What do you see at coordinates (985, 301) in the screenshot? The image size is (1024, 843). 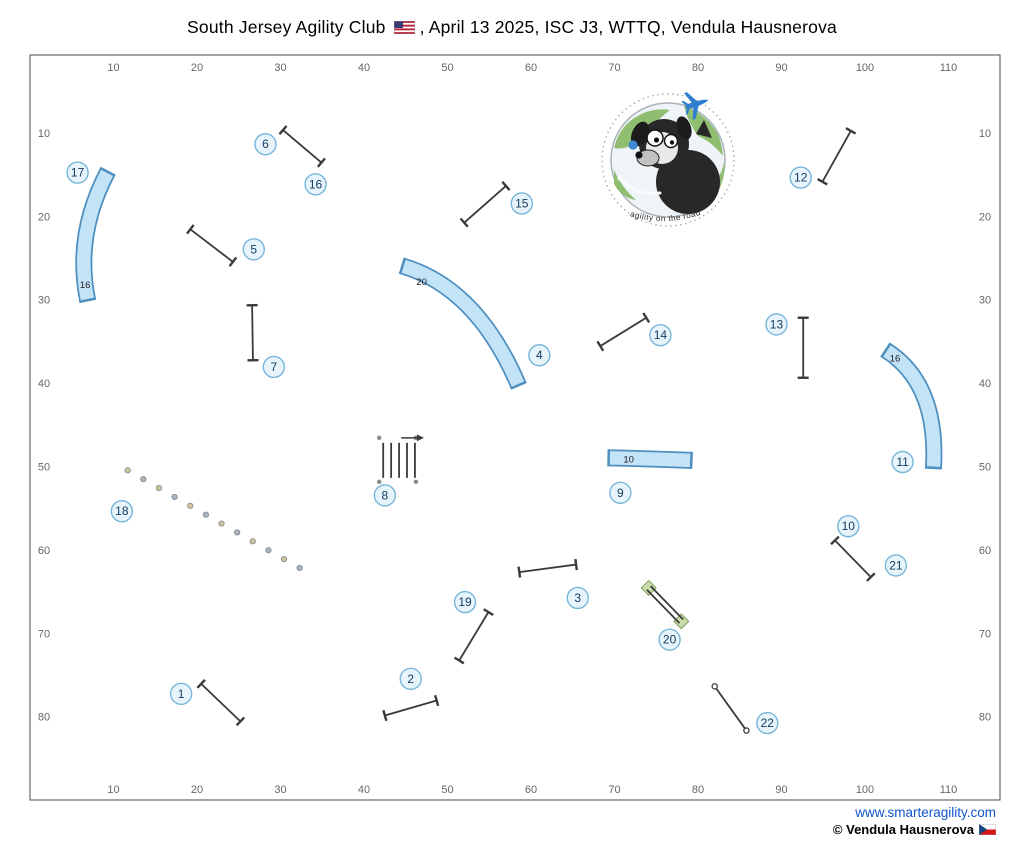 I see `y-tick-right: 30` at bounding box center [985, 301].